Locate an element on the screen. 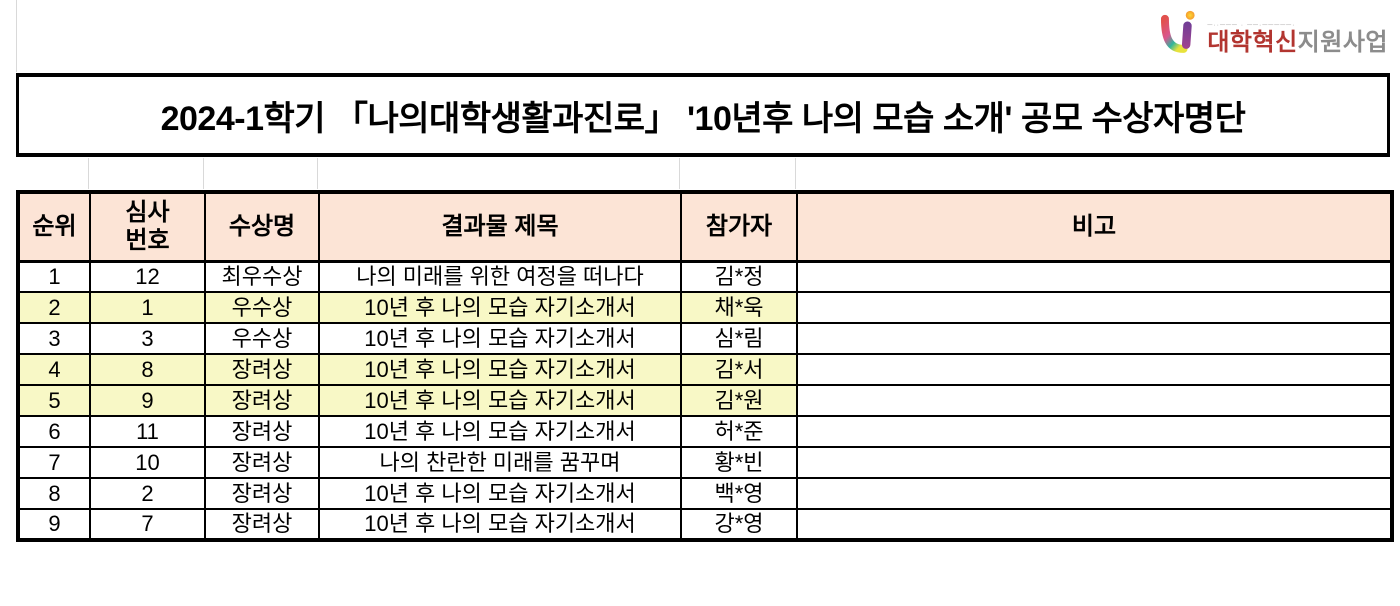  cell-entry-no: 8 is located at coordinates (147, 369).